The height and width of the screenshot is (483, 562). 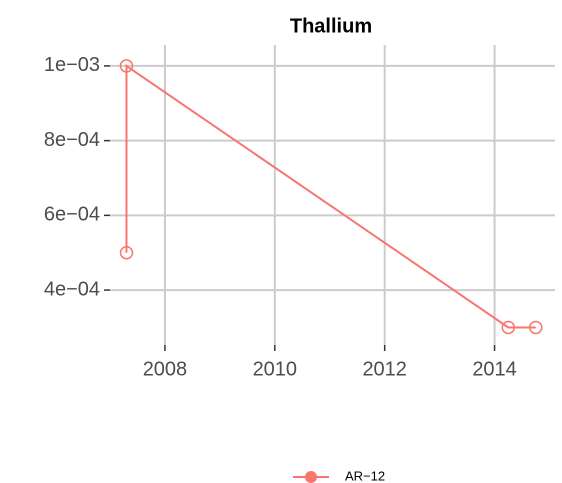 What do you see at coordinates (72, 289) in the screenshot?
I see `y-tick-label: 4e−04` at bounding box center [72, 289].